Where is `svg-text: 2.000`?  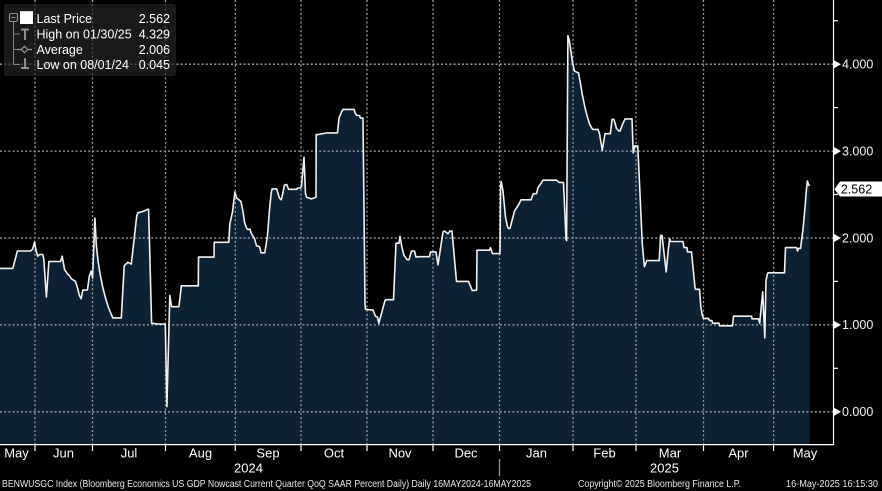 svg-text: 2.000 is located at coordinates (857, 238).